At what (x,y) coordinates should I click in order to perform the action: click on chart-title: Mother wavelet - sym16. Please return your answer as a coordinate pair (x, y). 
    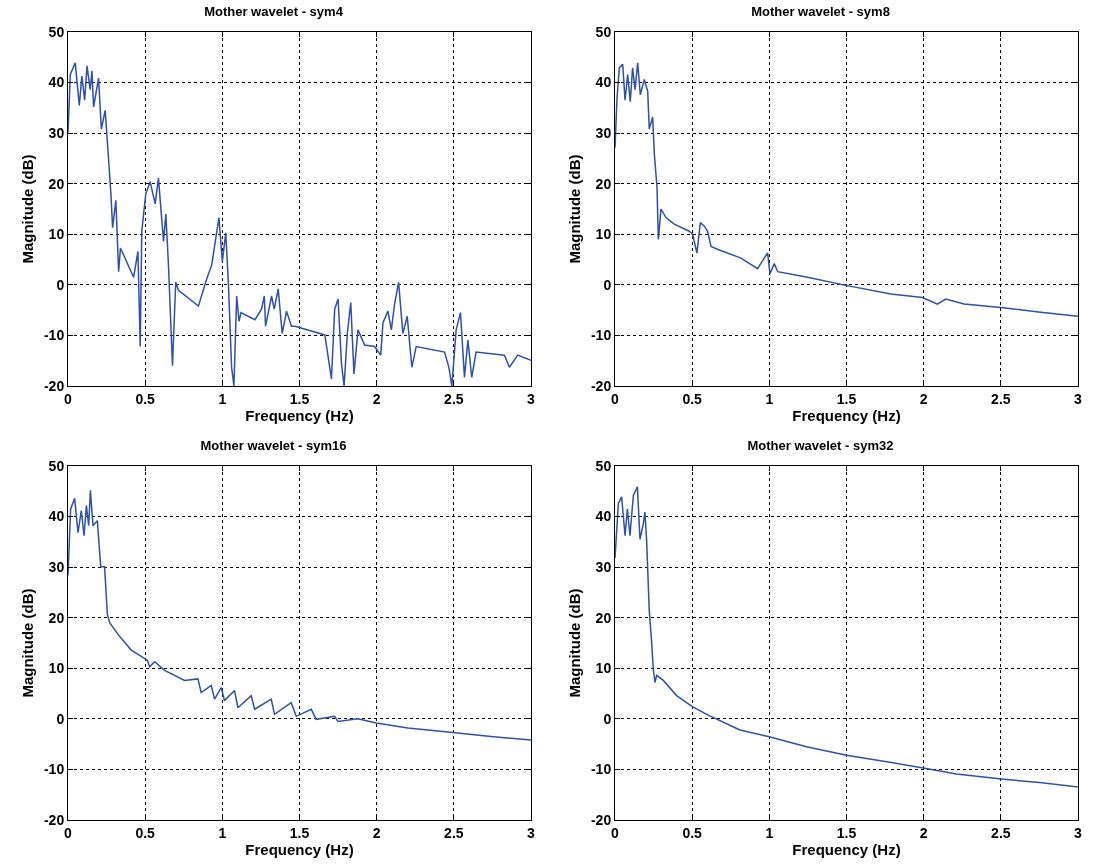
    Looking at the image, I should click on (273, 445).